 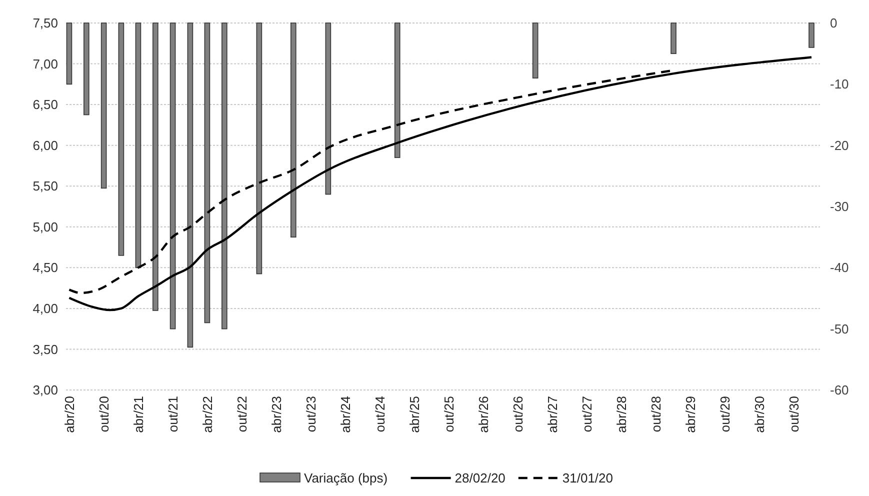 What do you see at coordinates (834, 23) in the screenshot?
I see `y2-tick-label: 0` at bounding box center [834, 23].